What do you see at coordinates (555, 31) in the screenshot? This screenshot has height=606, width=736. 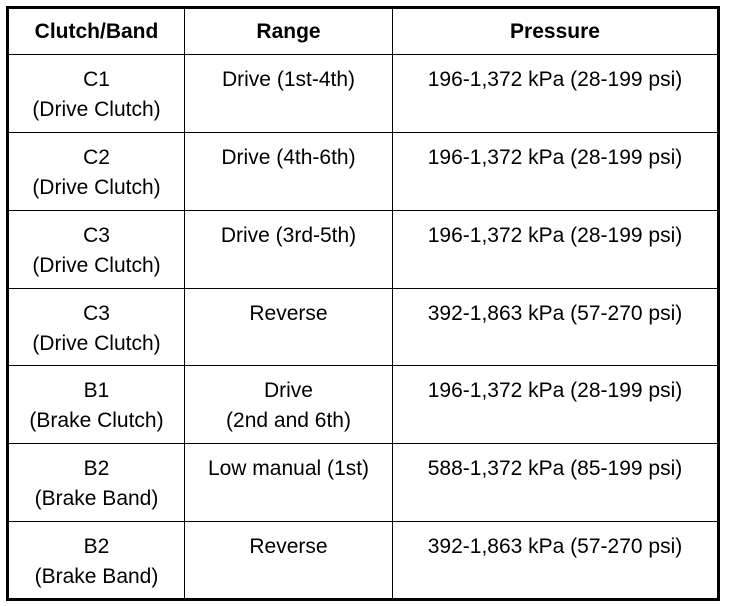 I see `header-cell: Pressure` at bounding box center [555, 31].